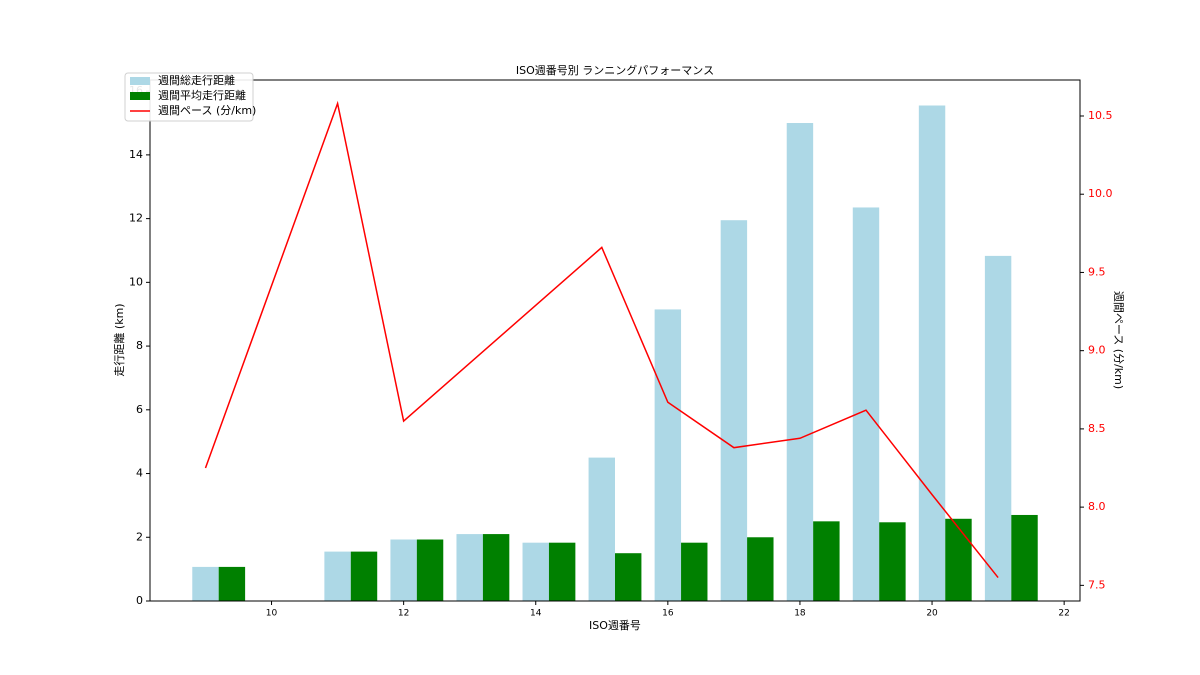 The width and height of the screenshot is (1200, 675). What do you see at coordinates (668, 614) in the screenshot?
I see `x-tick-label: 16` at bounding box center [668, 614].